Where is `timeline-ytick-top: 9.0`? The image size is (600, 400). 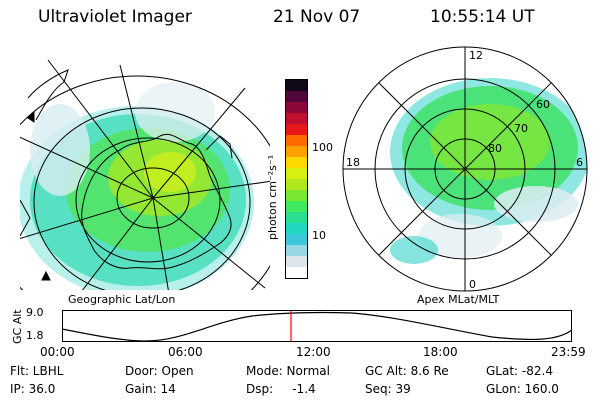
timeline-ytick-top: 9.0 is located at coordinates (35, 312).